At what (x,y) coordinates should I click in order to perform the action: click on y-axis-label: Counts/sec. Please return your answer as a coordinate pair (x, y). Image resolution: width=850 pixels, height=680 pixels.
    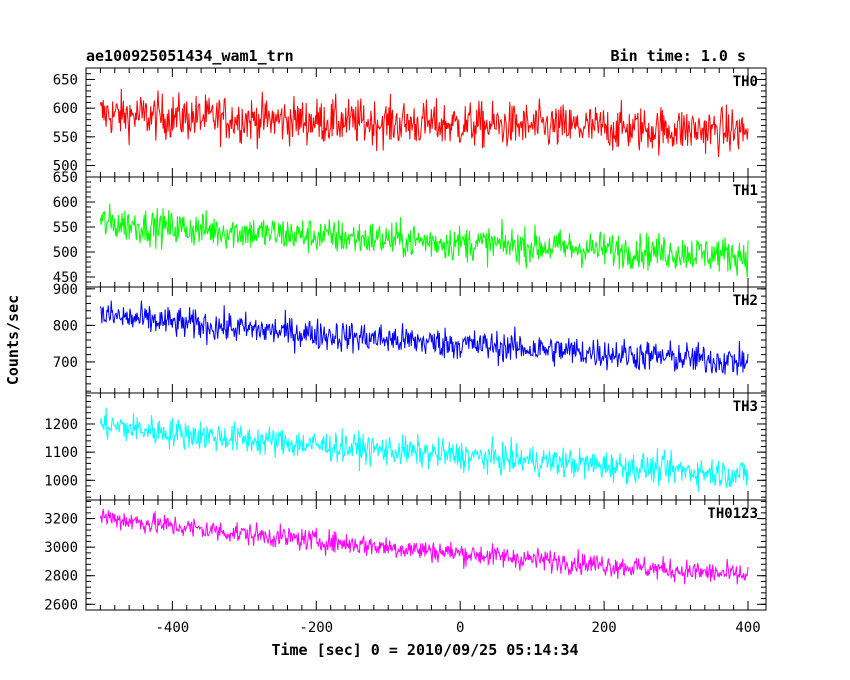
    Looking at the image, I should click on (13, 340).